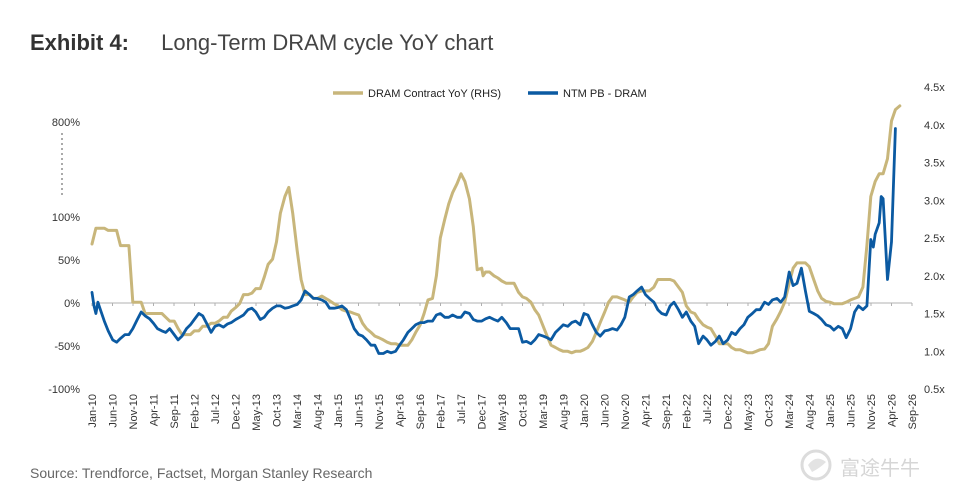 The height and width of the screenshot is (497, 975). Describe the element at coordinates (913, 411) in the screenshot. I see `x-tick-label: Sep-26` at that location.